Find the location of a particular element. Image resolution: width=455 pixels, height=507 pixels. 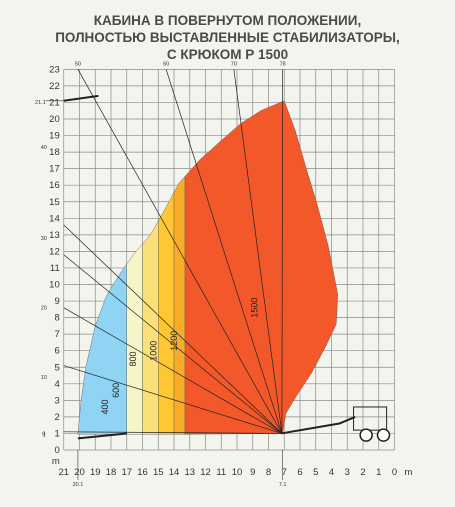

x-tick-15: 15 is located at coordinates (158, 472).